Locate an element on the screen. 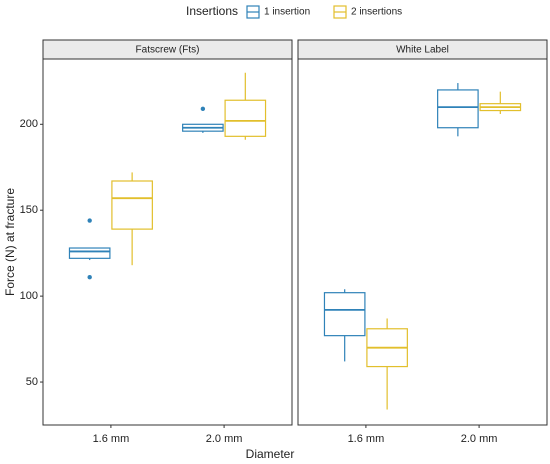 Image resolution: width=550 pixels, height=464 pixels. y-tick-label: 200 is located at coordinates (29, 124).